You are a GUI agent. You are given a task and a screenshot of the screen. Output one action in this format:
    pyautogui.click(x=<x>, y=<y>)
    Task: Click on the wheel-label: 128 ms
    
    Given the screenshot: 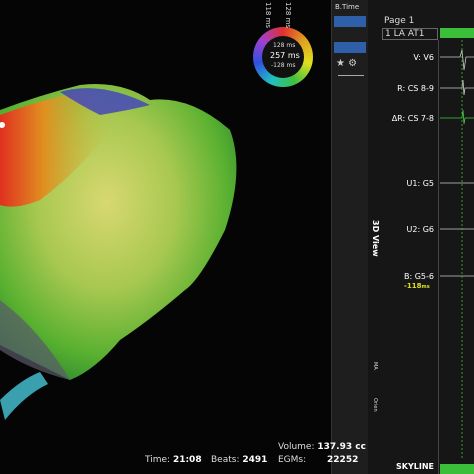 What is the action you would take?
    pyautogui.click(x=288, y=15)
    